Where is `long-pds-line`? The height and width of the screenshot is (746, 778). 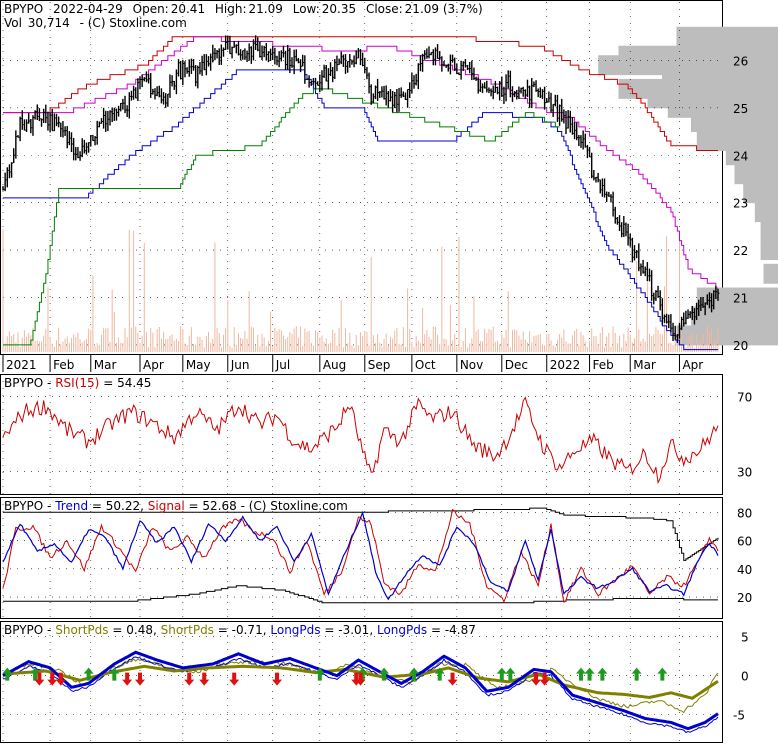 long-pds-line is located at coordinates (360, 690).